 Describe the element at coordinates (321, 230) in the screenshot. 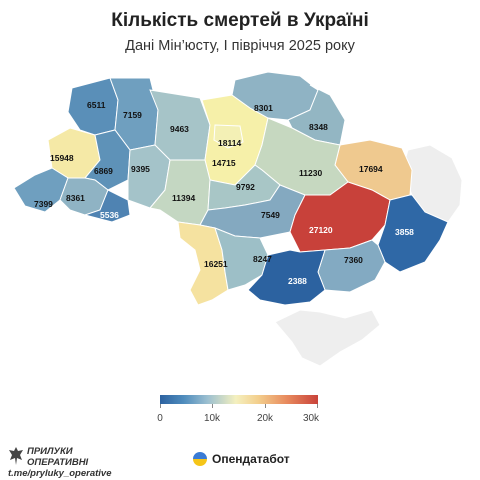

I see `label-dnipro: 27120` at that location.